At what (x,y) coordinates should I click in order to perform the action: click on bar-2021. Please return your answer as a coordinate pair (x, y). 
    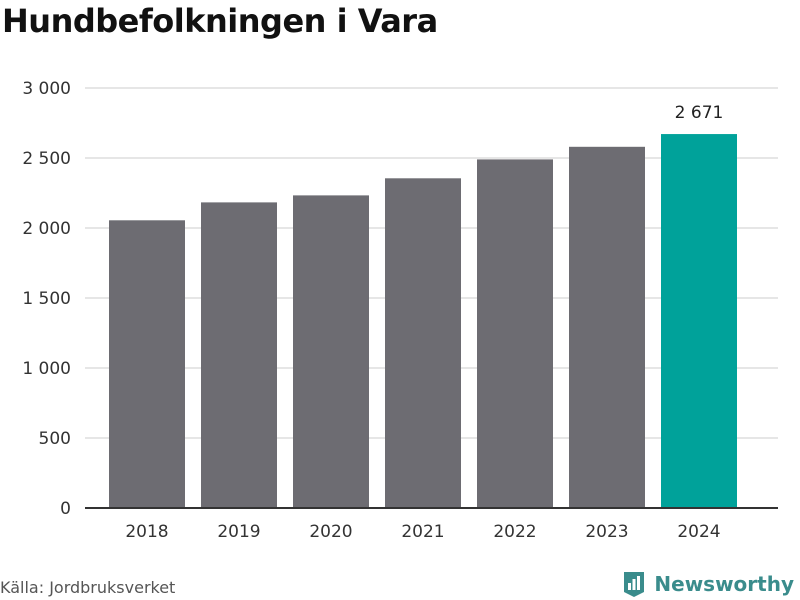
    Looking at the image, I should click on (423, 343).